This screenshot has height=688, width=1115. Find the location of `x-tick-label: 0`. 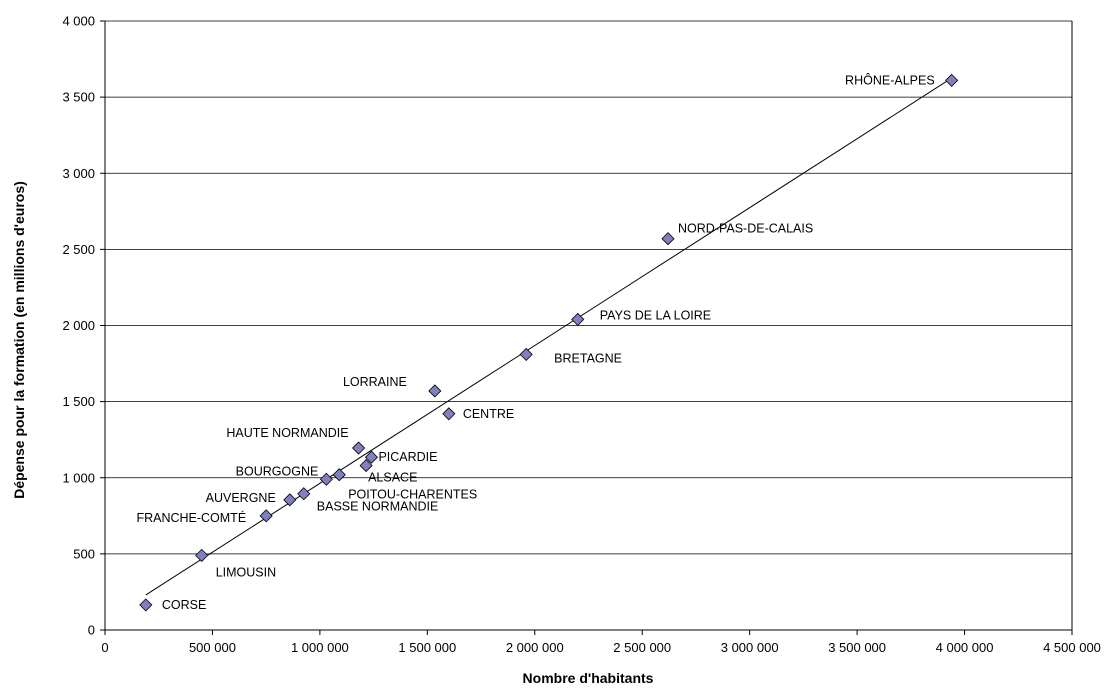

x-tick-label: 0 is located at coordinates (104, 647).